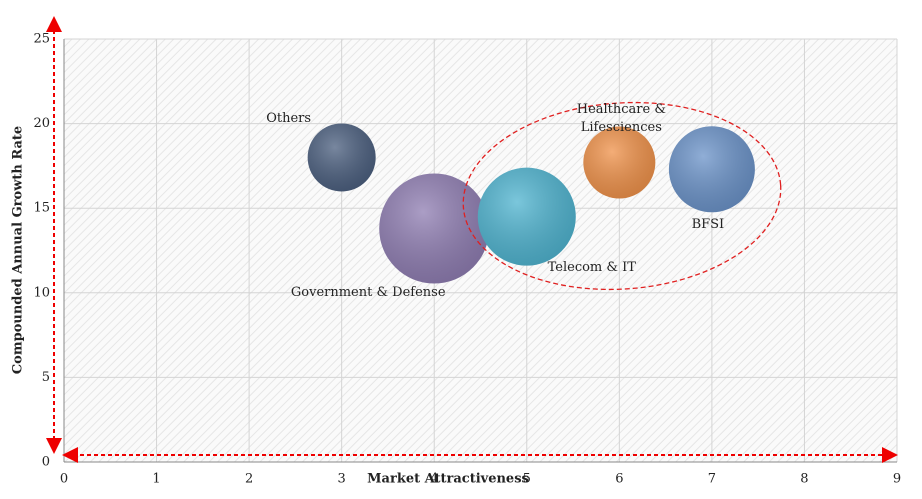 Image resolution: width=922 pixels, height=499 pixels. I want to click on x-tick-label: 3, so click(342, 479).